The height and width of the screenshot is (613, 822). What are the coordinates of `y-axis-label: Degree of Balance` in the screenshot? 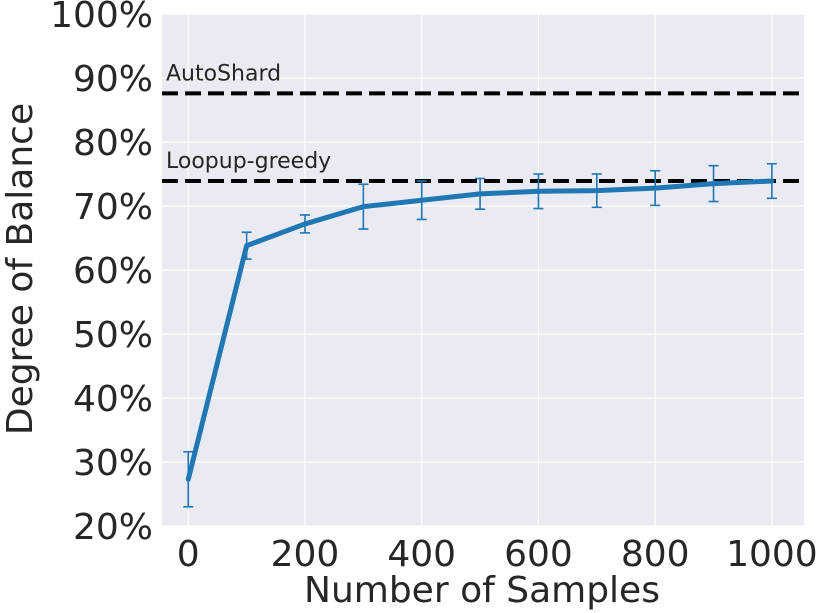 It's located at (20, 269).